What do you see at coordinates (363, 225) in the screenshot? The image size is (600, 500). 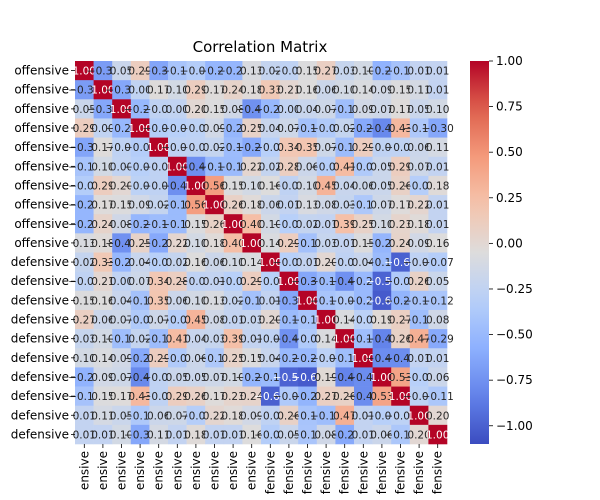 I see `cell-value-label: 0.25` at bounding box center [363, 225].